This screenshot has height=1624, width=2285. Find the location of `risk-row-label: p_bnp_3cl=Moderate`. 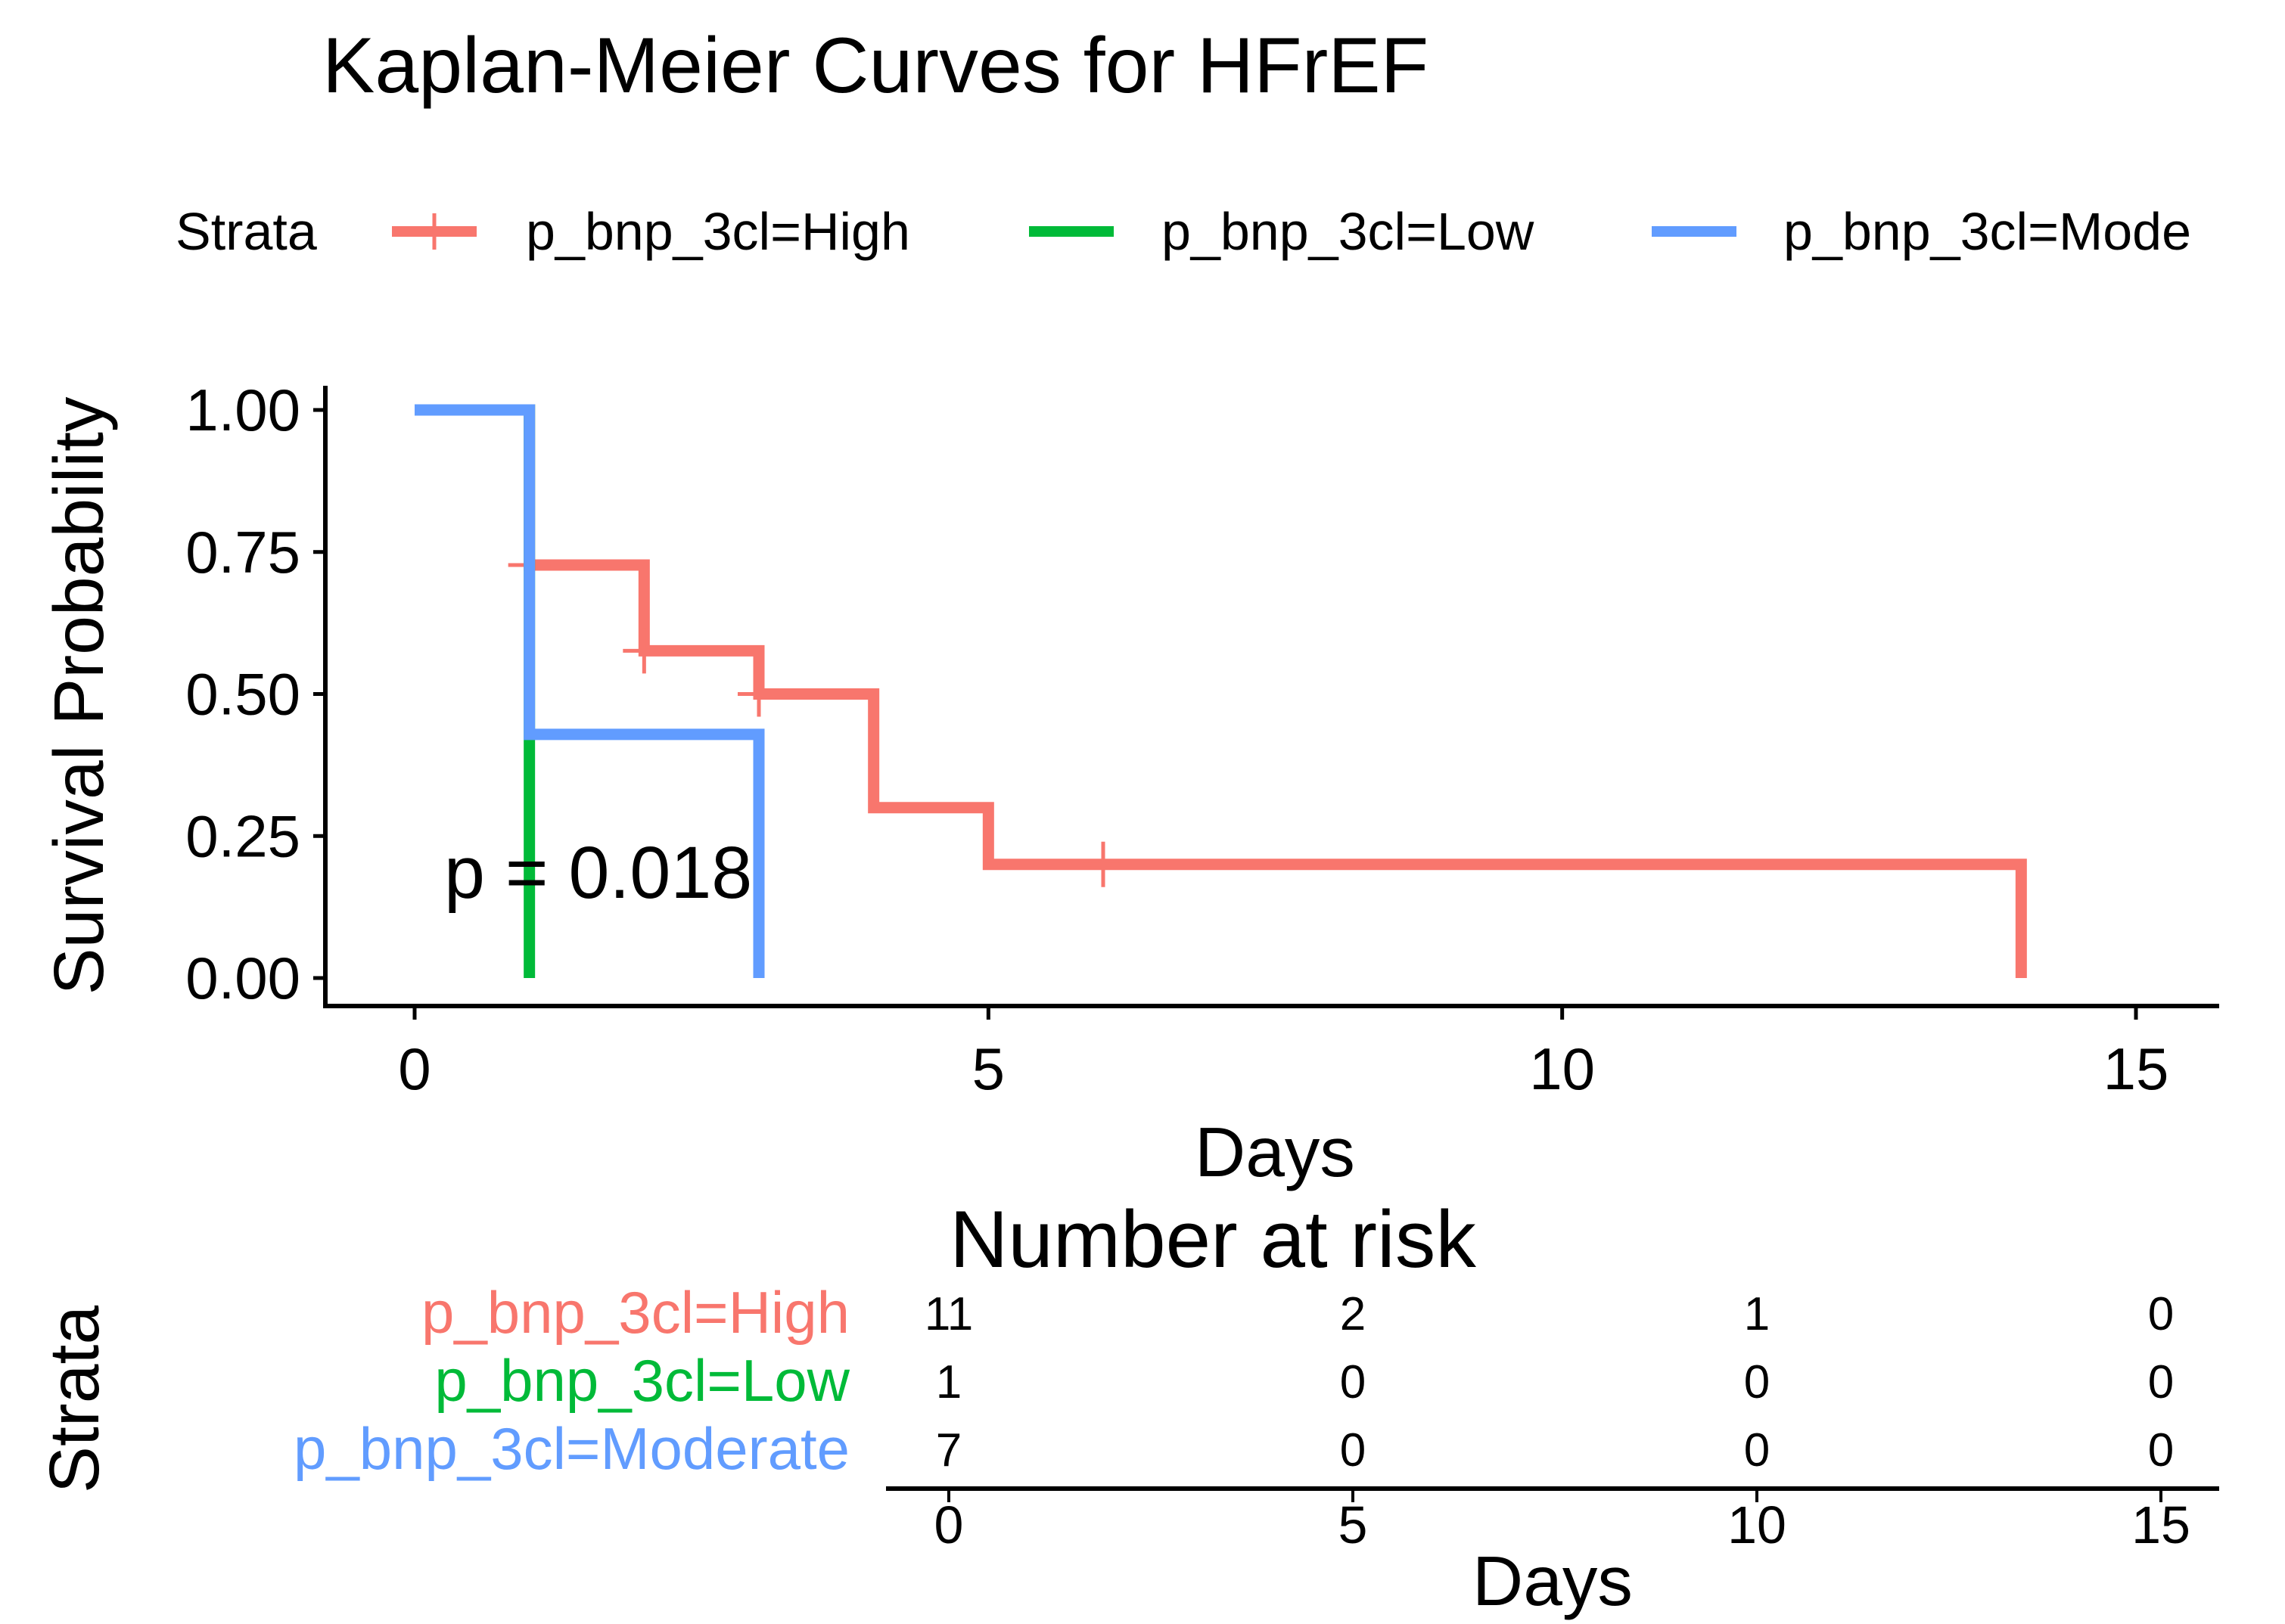

risk-row-label: p_bnp_3cl=Moderate is located at coordinates (572, 1448).